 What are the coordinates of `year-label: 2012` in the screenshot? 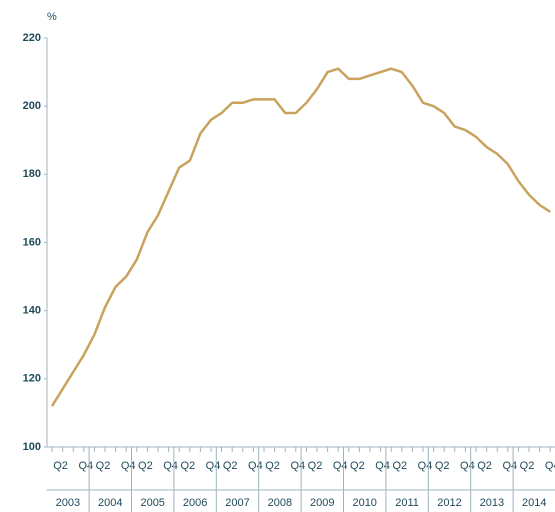 It's located at (449, 503).